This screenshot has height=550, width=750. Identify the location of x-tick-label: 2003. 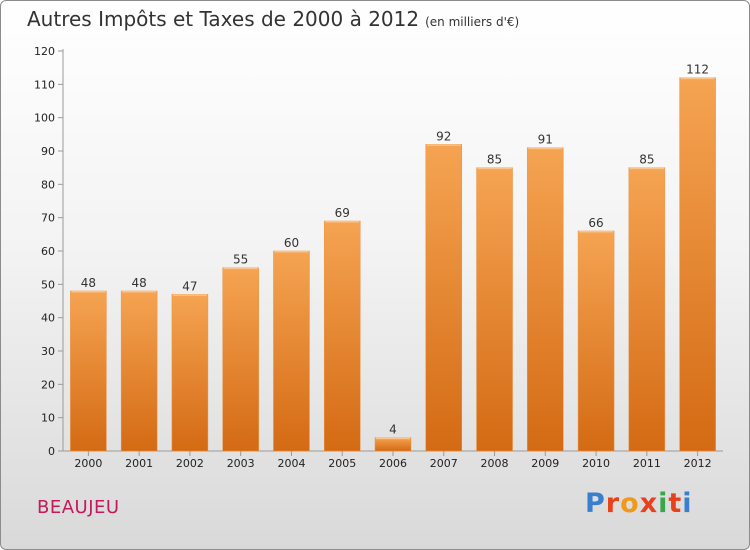
(241, 463).